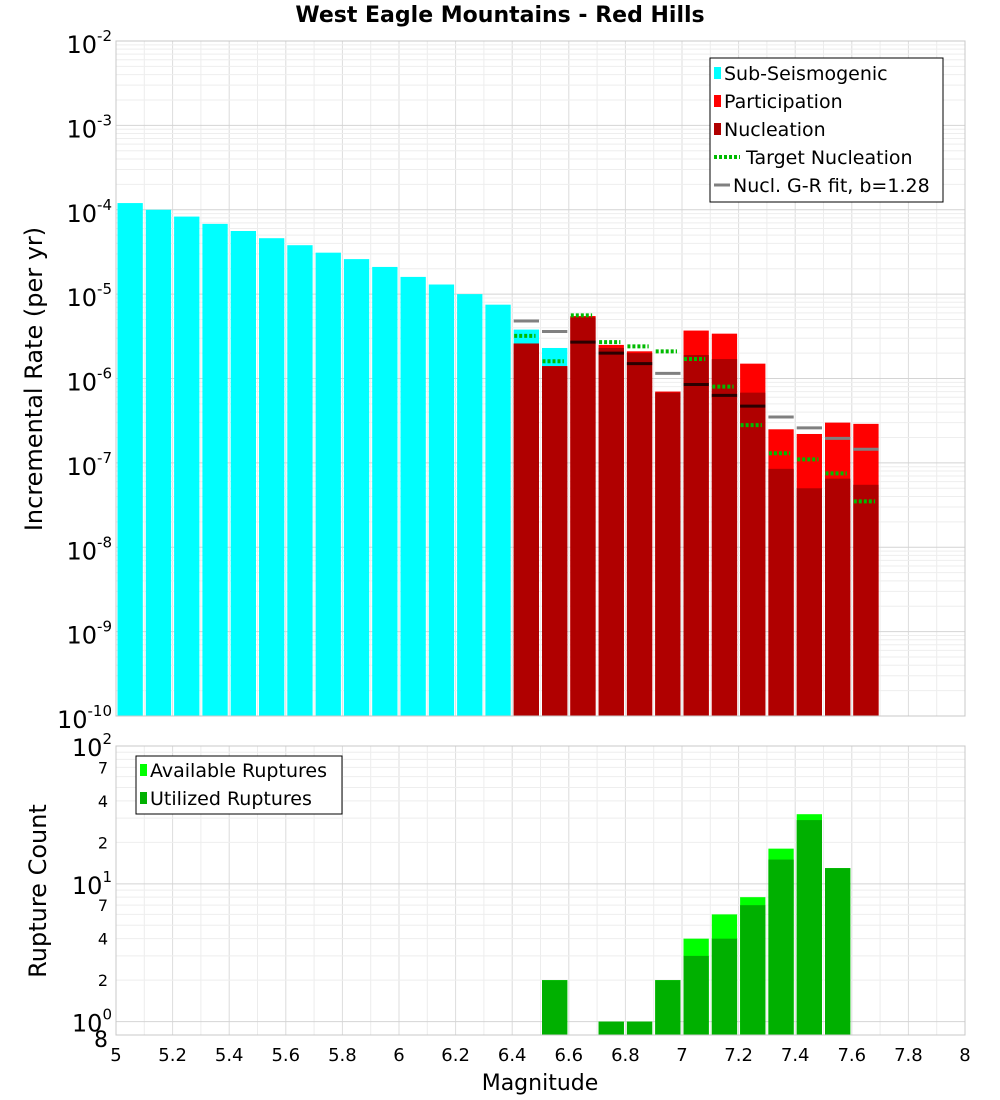 This screenshot has width=1000, height=1100. Describe the element at coordinates (512, 1055) in the screenshot. I see `x-tick-label: 6.4` at that location.